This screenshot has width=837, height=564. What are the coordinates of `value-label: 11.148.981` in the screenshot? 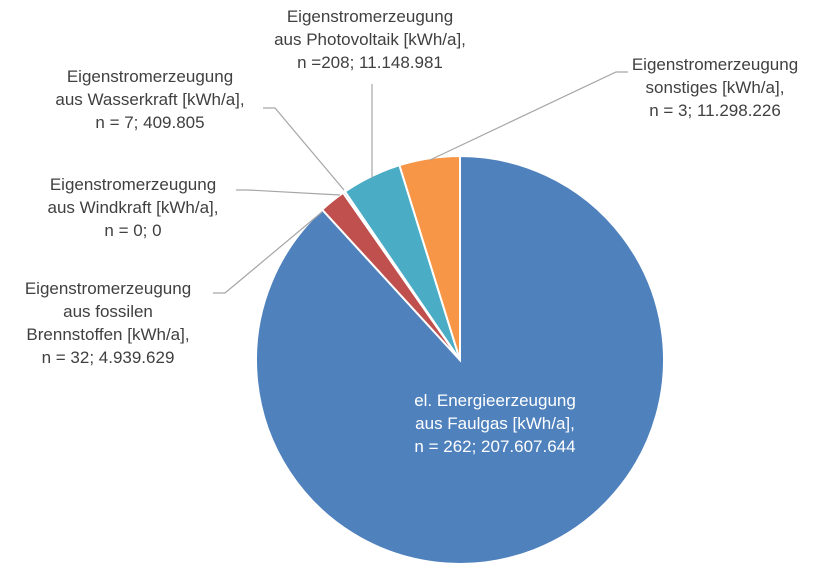 It's located at (398, 62).